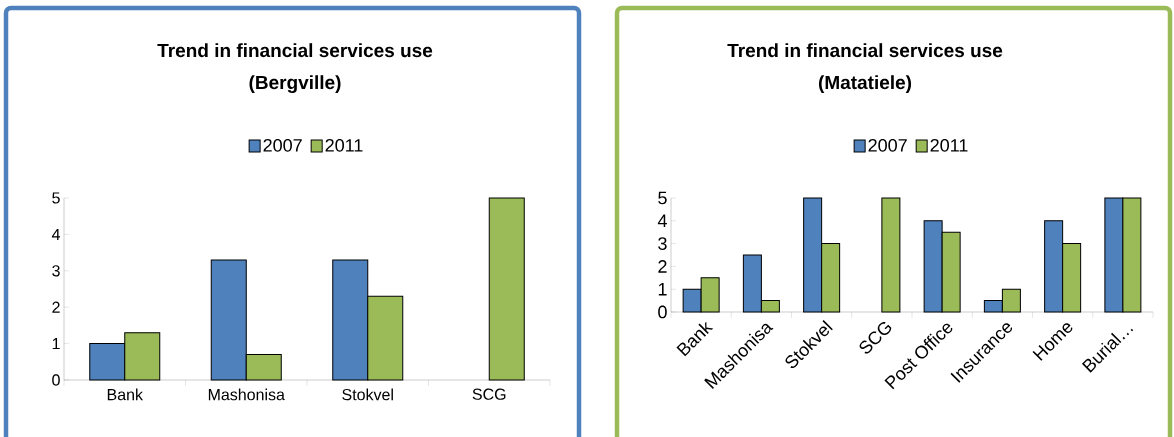 This screenshot has width=1174, height=437. What do you see at coordinates (246, 394) in the screenshot?
I see `x-tick-label: Mashonisa` at bounding box center [246, 394].